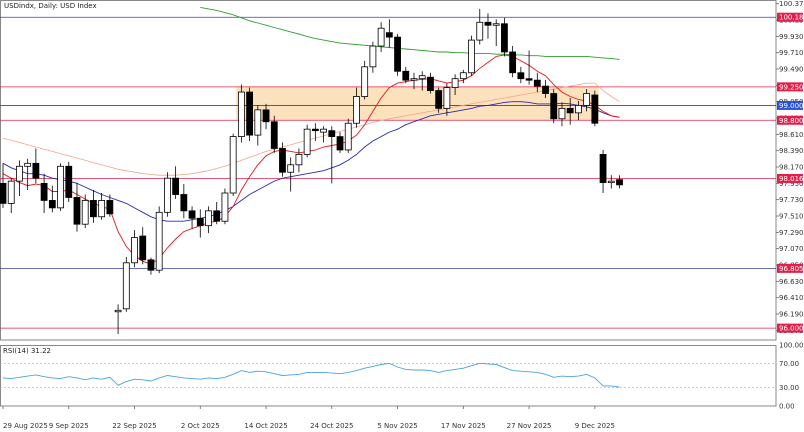 This screenshot has height=432, width=804. What do you see at coordinates (200, 426) in the screenshot?
I see `date-tick-label: 2 Oct 2025` at bounding box center [200, 426].